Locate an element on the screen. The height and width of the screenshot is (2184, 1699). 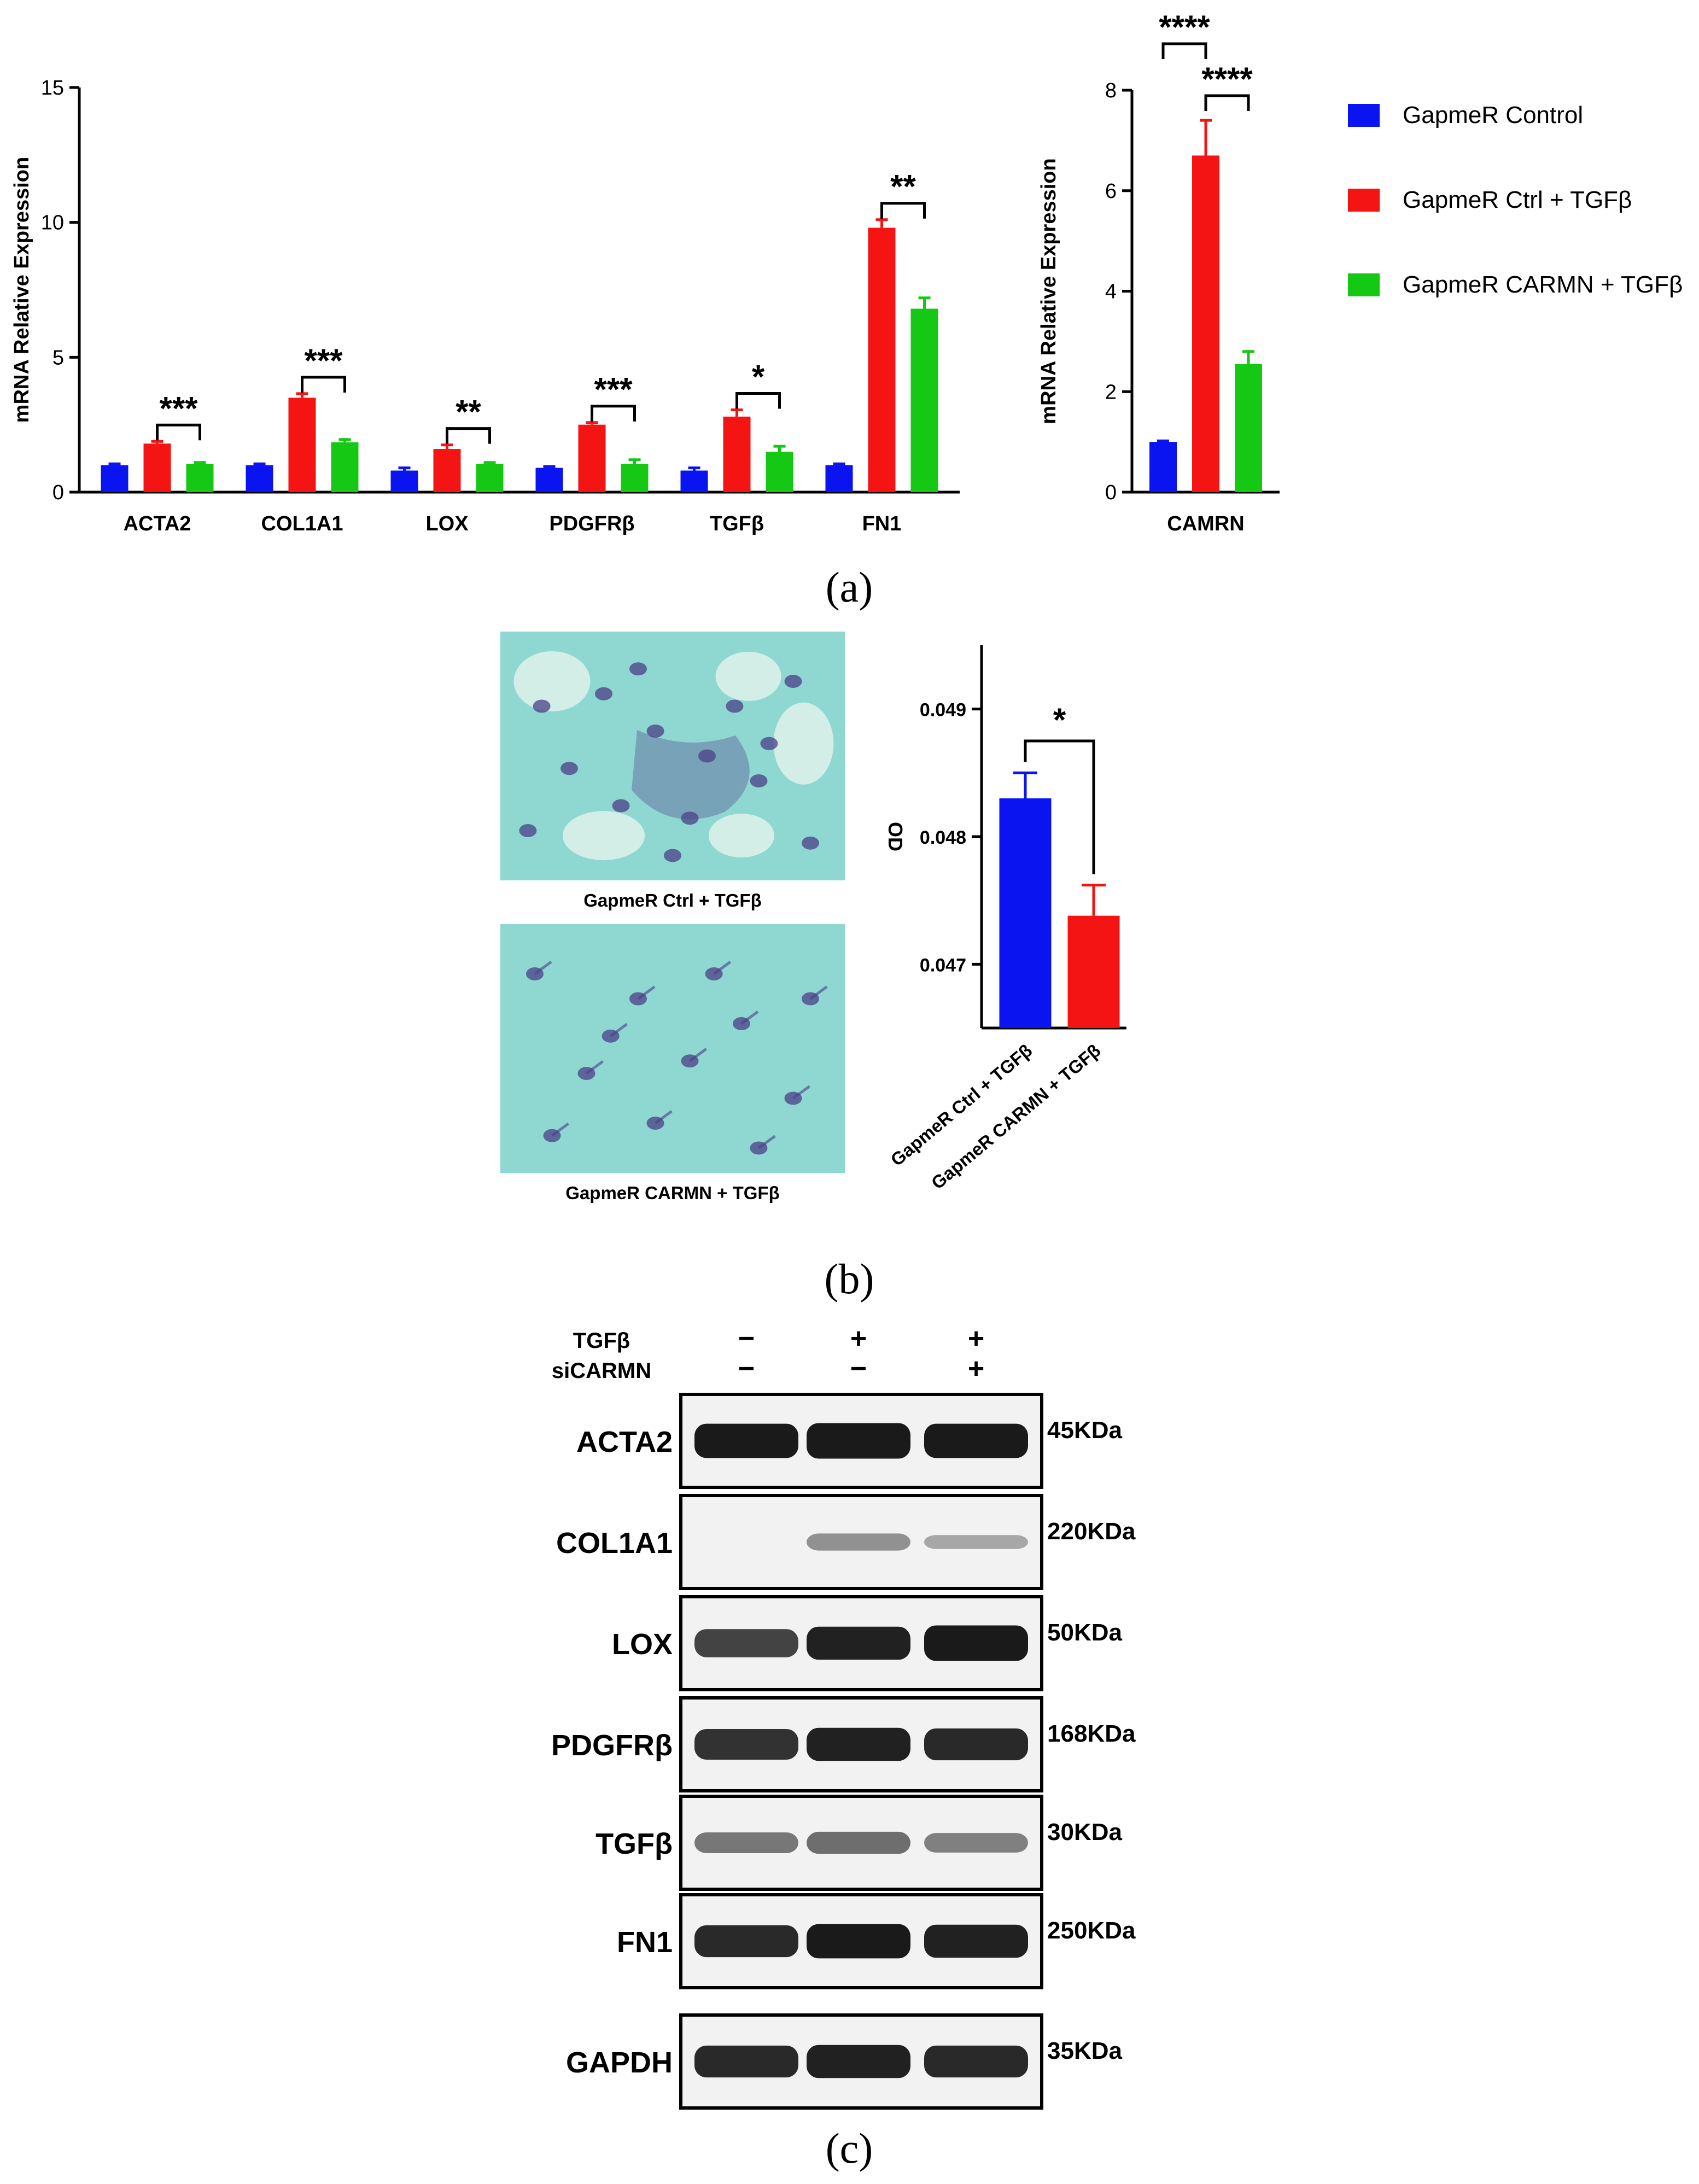
y-tick-label: 0.049 is located at coordinates (943, 710).